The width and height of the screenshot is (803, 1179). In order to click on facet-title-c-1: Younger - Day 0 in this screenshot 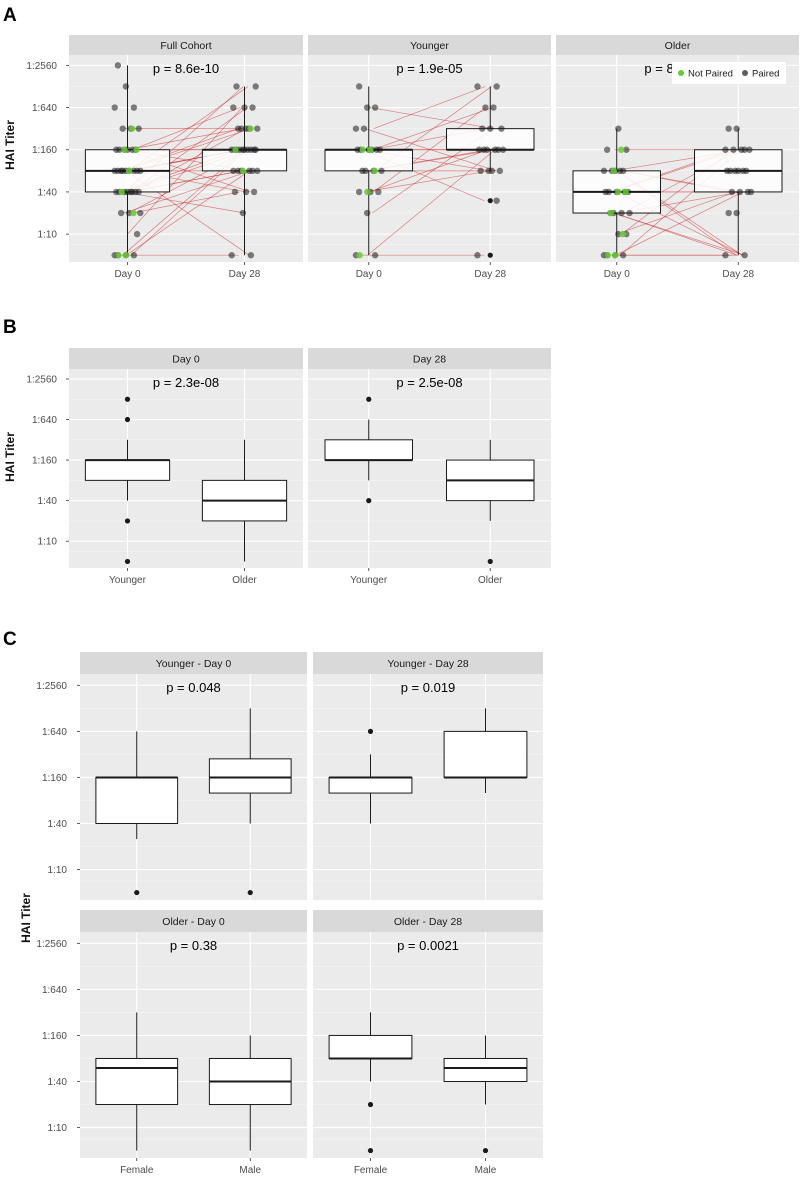, I will do `click(194, 664)`.